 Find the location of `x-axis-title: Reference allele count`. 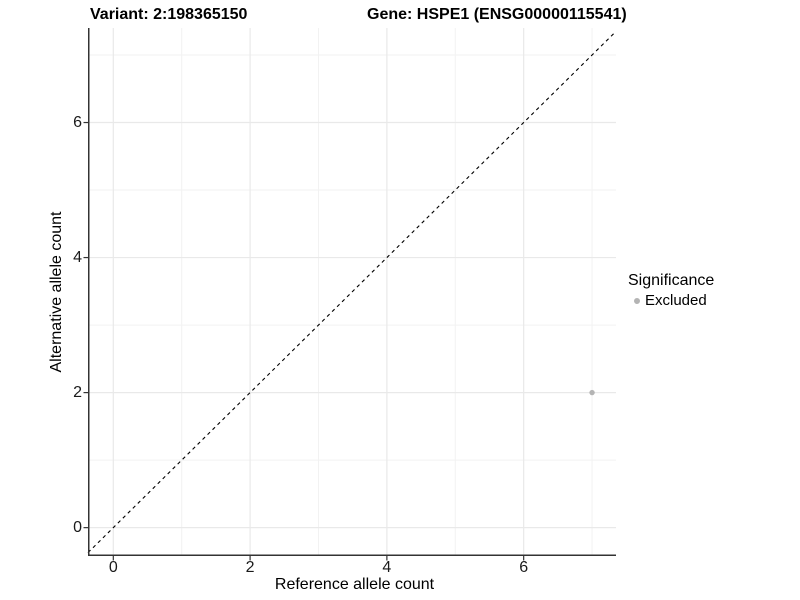

x-axis-title: Reference allele count is located at coordinates (354, 584).